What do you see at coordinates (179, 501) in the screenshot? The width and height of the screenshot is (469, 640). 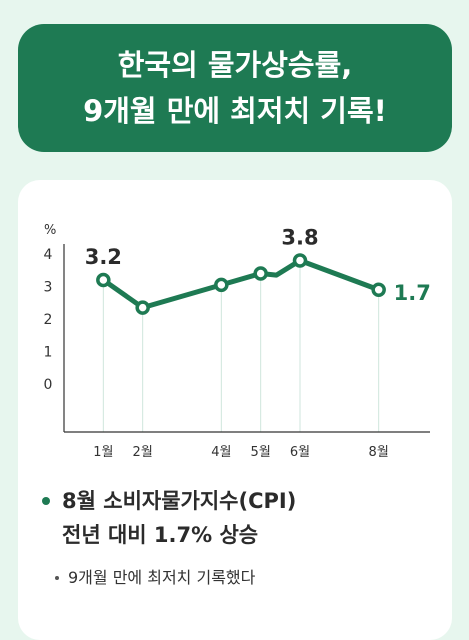 I see `main-bullet-line-1: 8월 소비자물가지수(CPI)` at bounding box center [179, 501].